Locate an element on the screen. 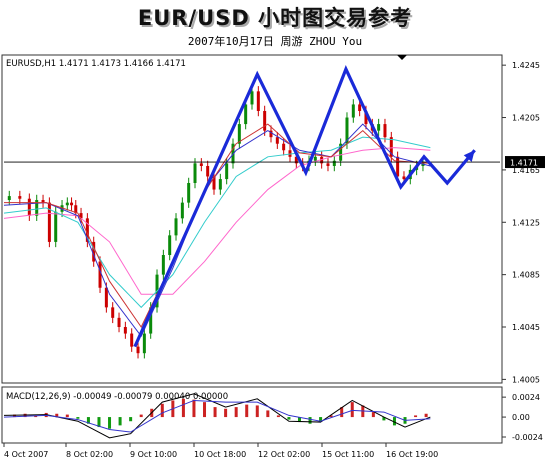 The image size is (550, 463). macd-series-layer is located at coordinates (217, 416).